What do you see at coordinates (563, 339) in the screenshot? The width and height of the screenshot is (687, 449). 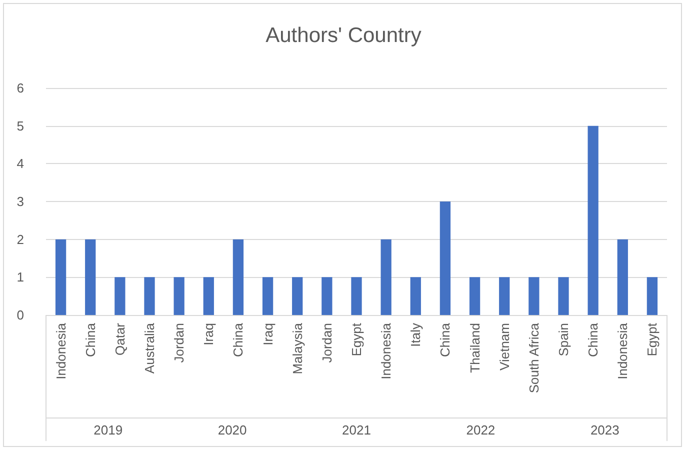 I see `x-tick-label: Spain` at bounding box center [563, 339].